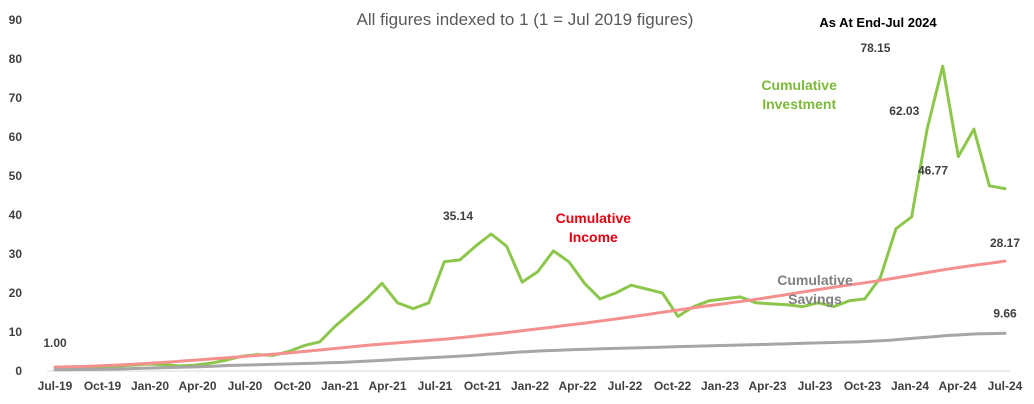  Describe the element at coordinates (594, 227) in the screenshot. I see `series-label: Cumulative Income` at that location.